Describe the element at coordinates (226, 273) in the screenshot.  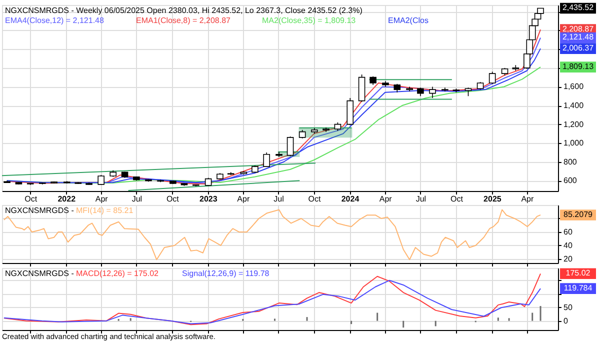
I see `text: Signal(12,26,9) = 119.78` at that location.